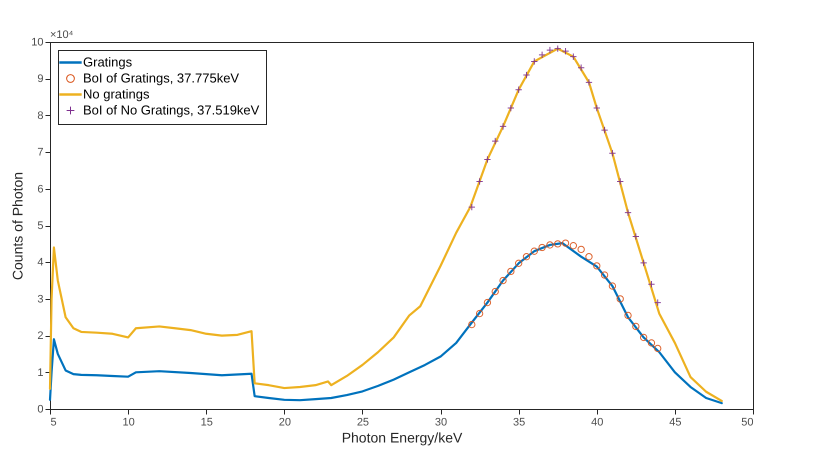 The image size is (829, 453). What do you see at coordinates (53, 422) in the screenshot?
I see `x-tick-label: 5` at bounding box center [53, 422].